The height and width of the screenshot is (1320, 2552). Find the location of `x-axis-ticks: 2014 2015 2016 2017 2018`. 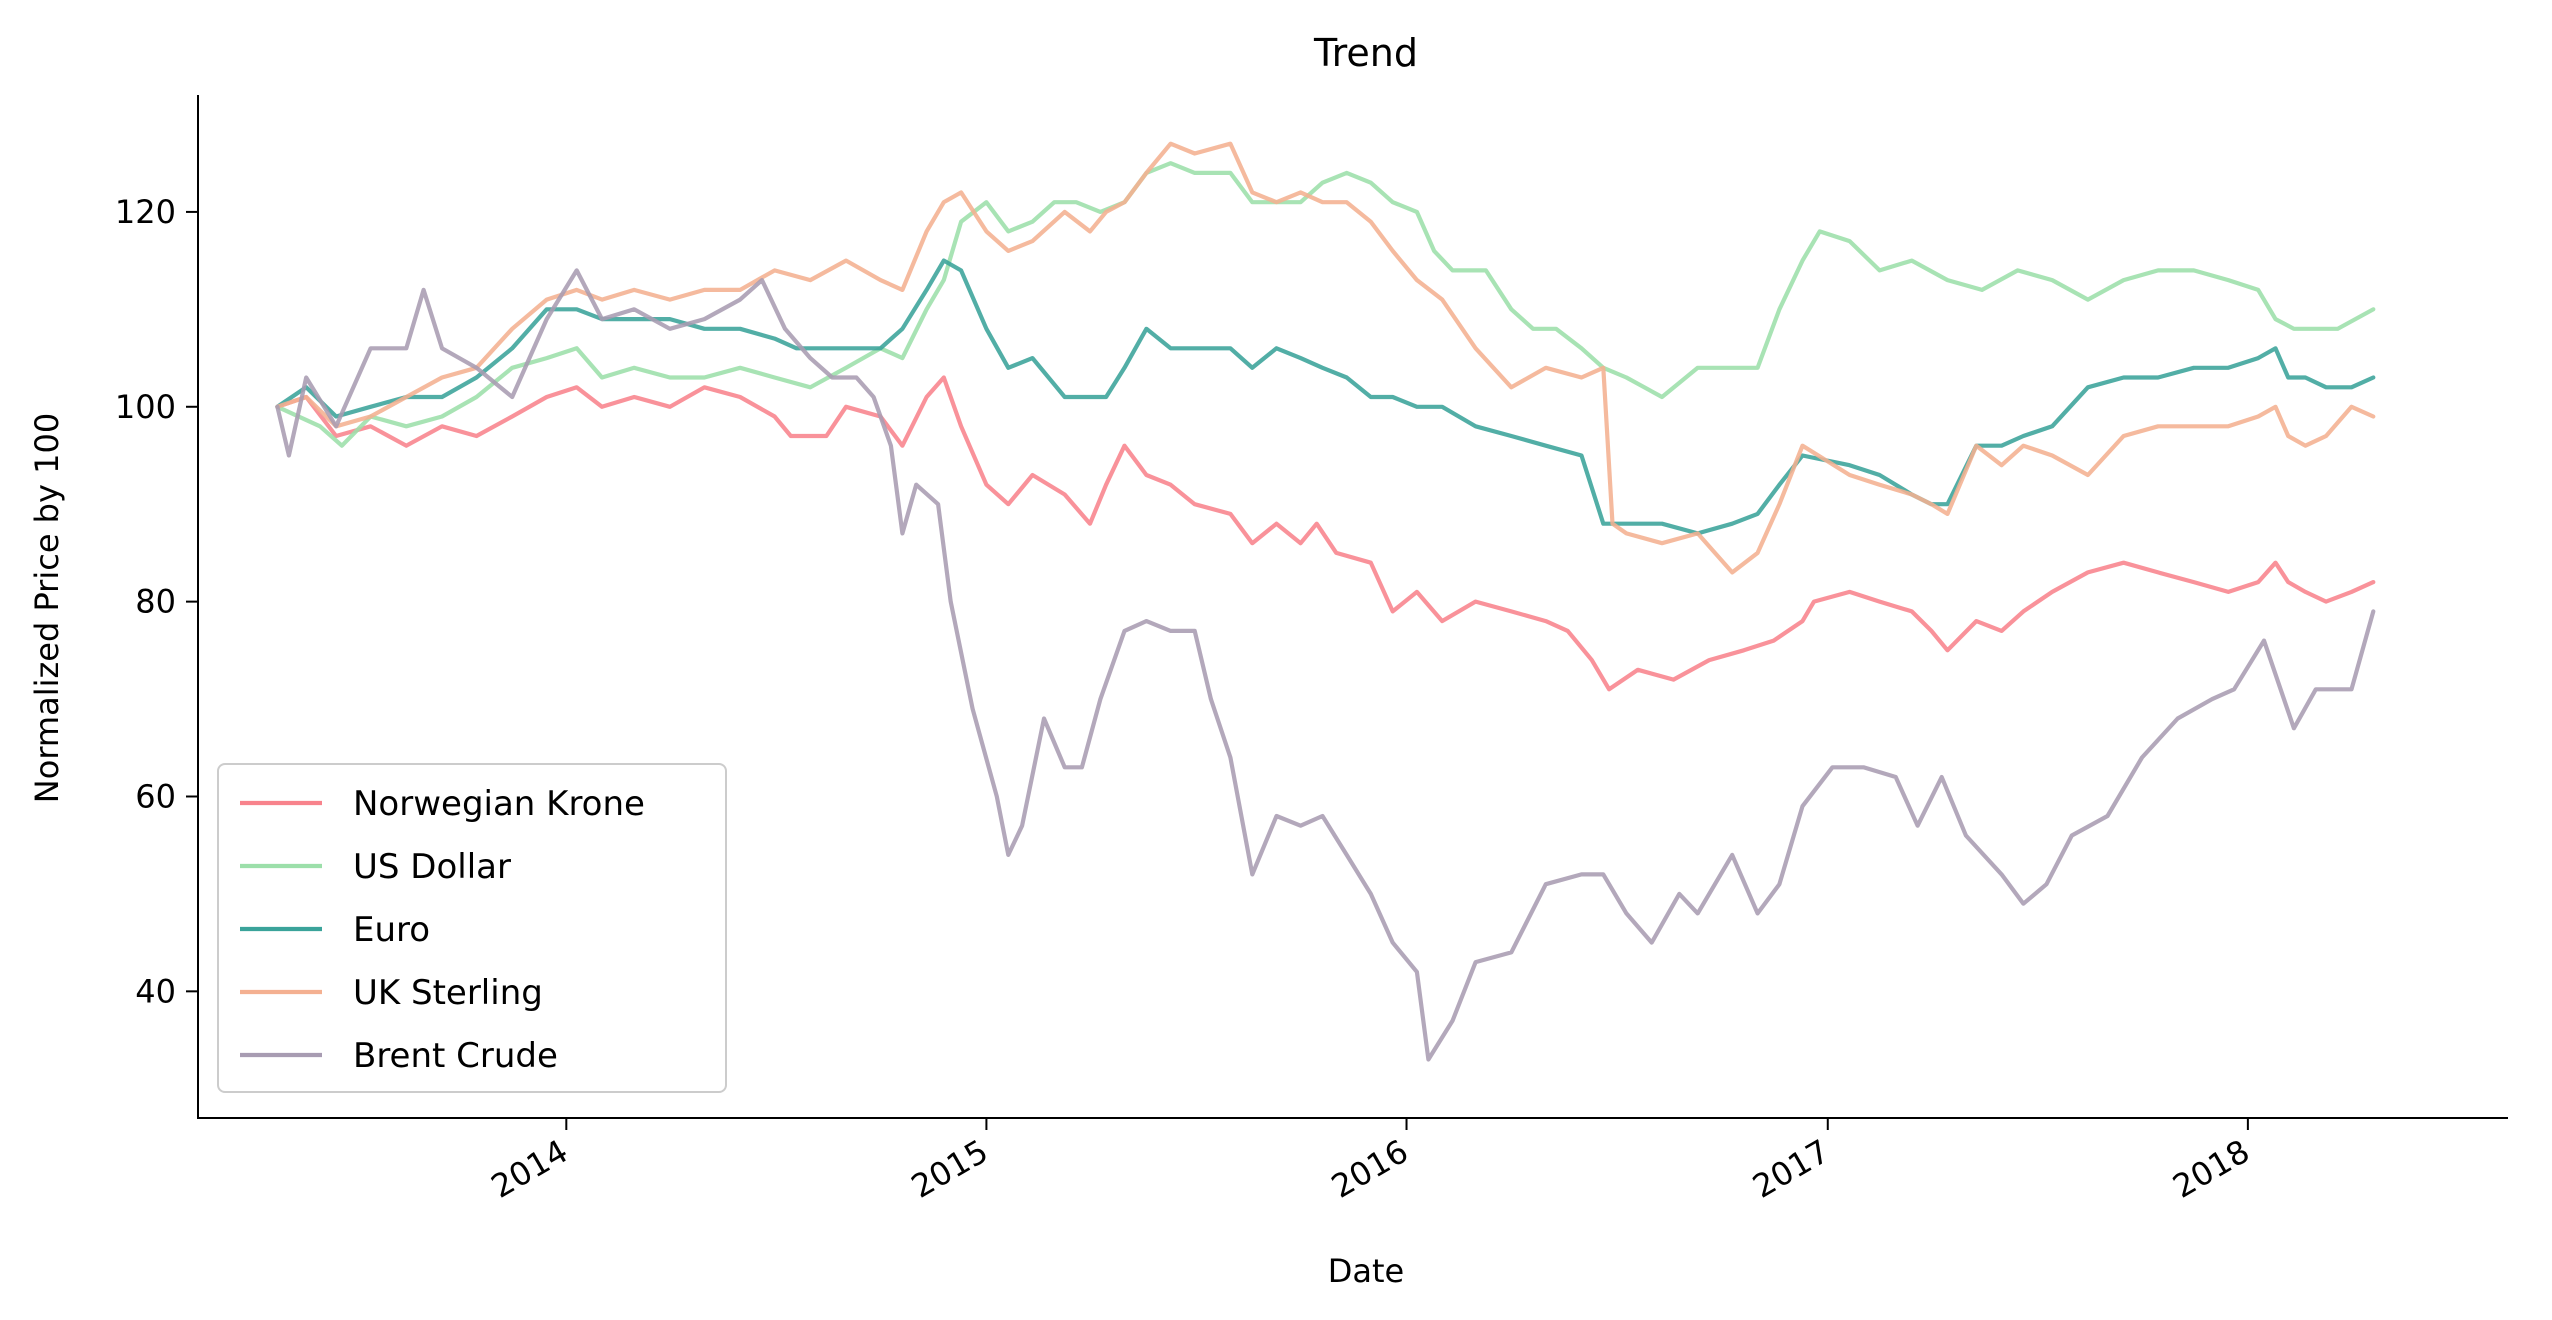

x-axis-ticks: 2014 2015 2016 2017 2018 is located at coordinates (1370, 1162).